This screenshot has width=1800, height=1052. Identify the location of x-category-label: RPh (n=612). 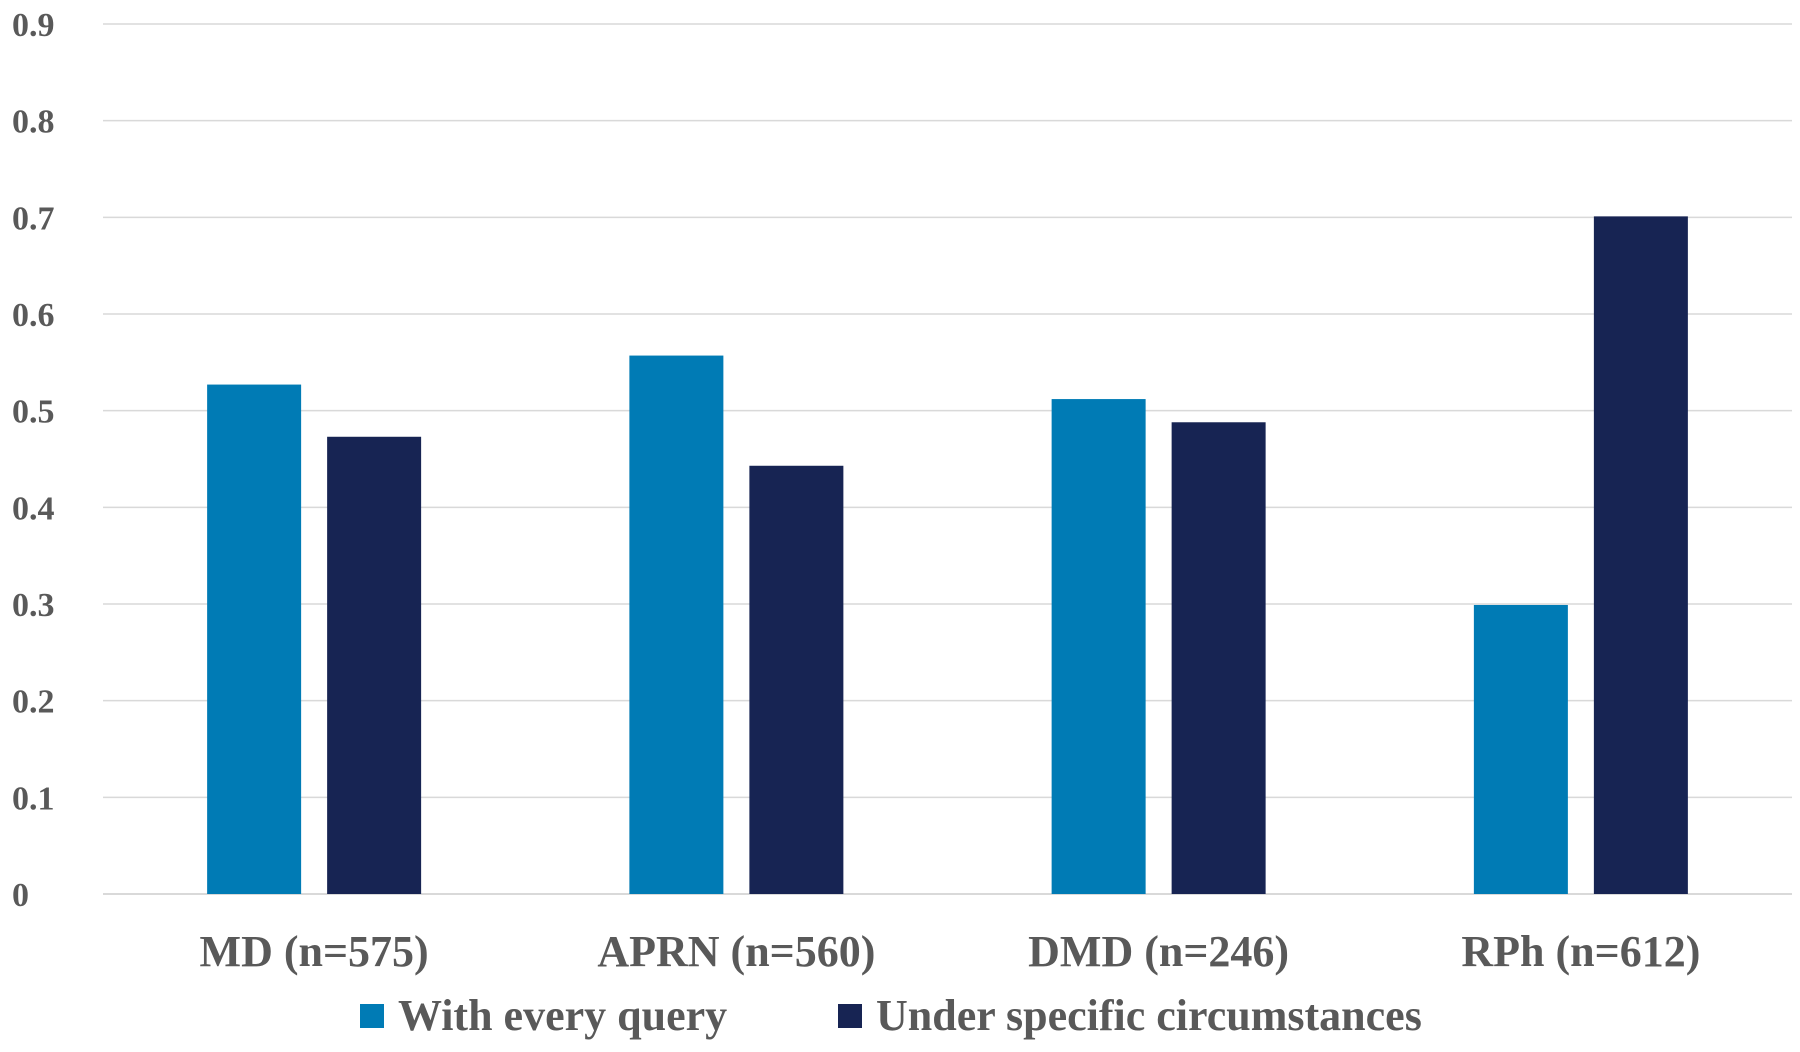
(1580, 951).